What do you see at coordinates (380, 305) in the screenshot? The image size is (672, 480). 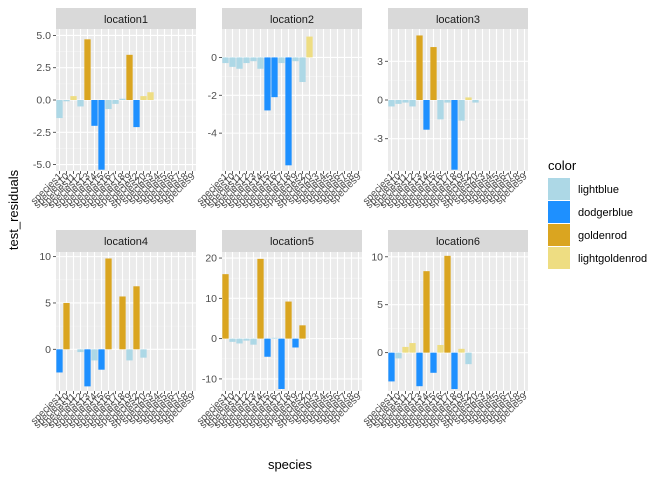 I see `y-tick-label: 5` at bounding box center [380, 305].